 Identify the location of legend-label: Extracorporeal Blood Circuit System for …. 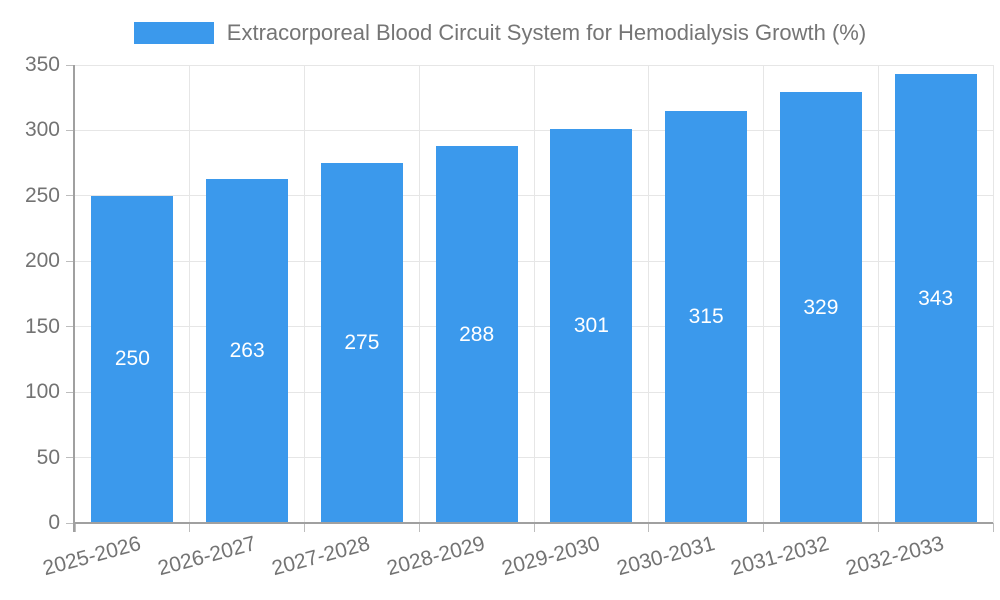
(546, 32).